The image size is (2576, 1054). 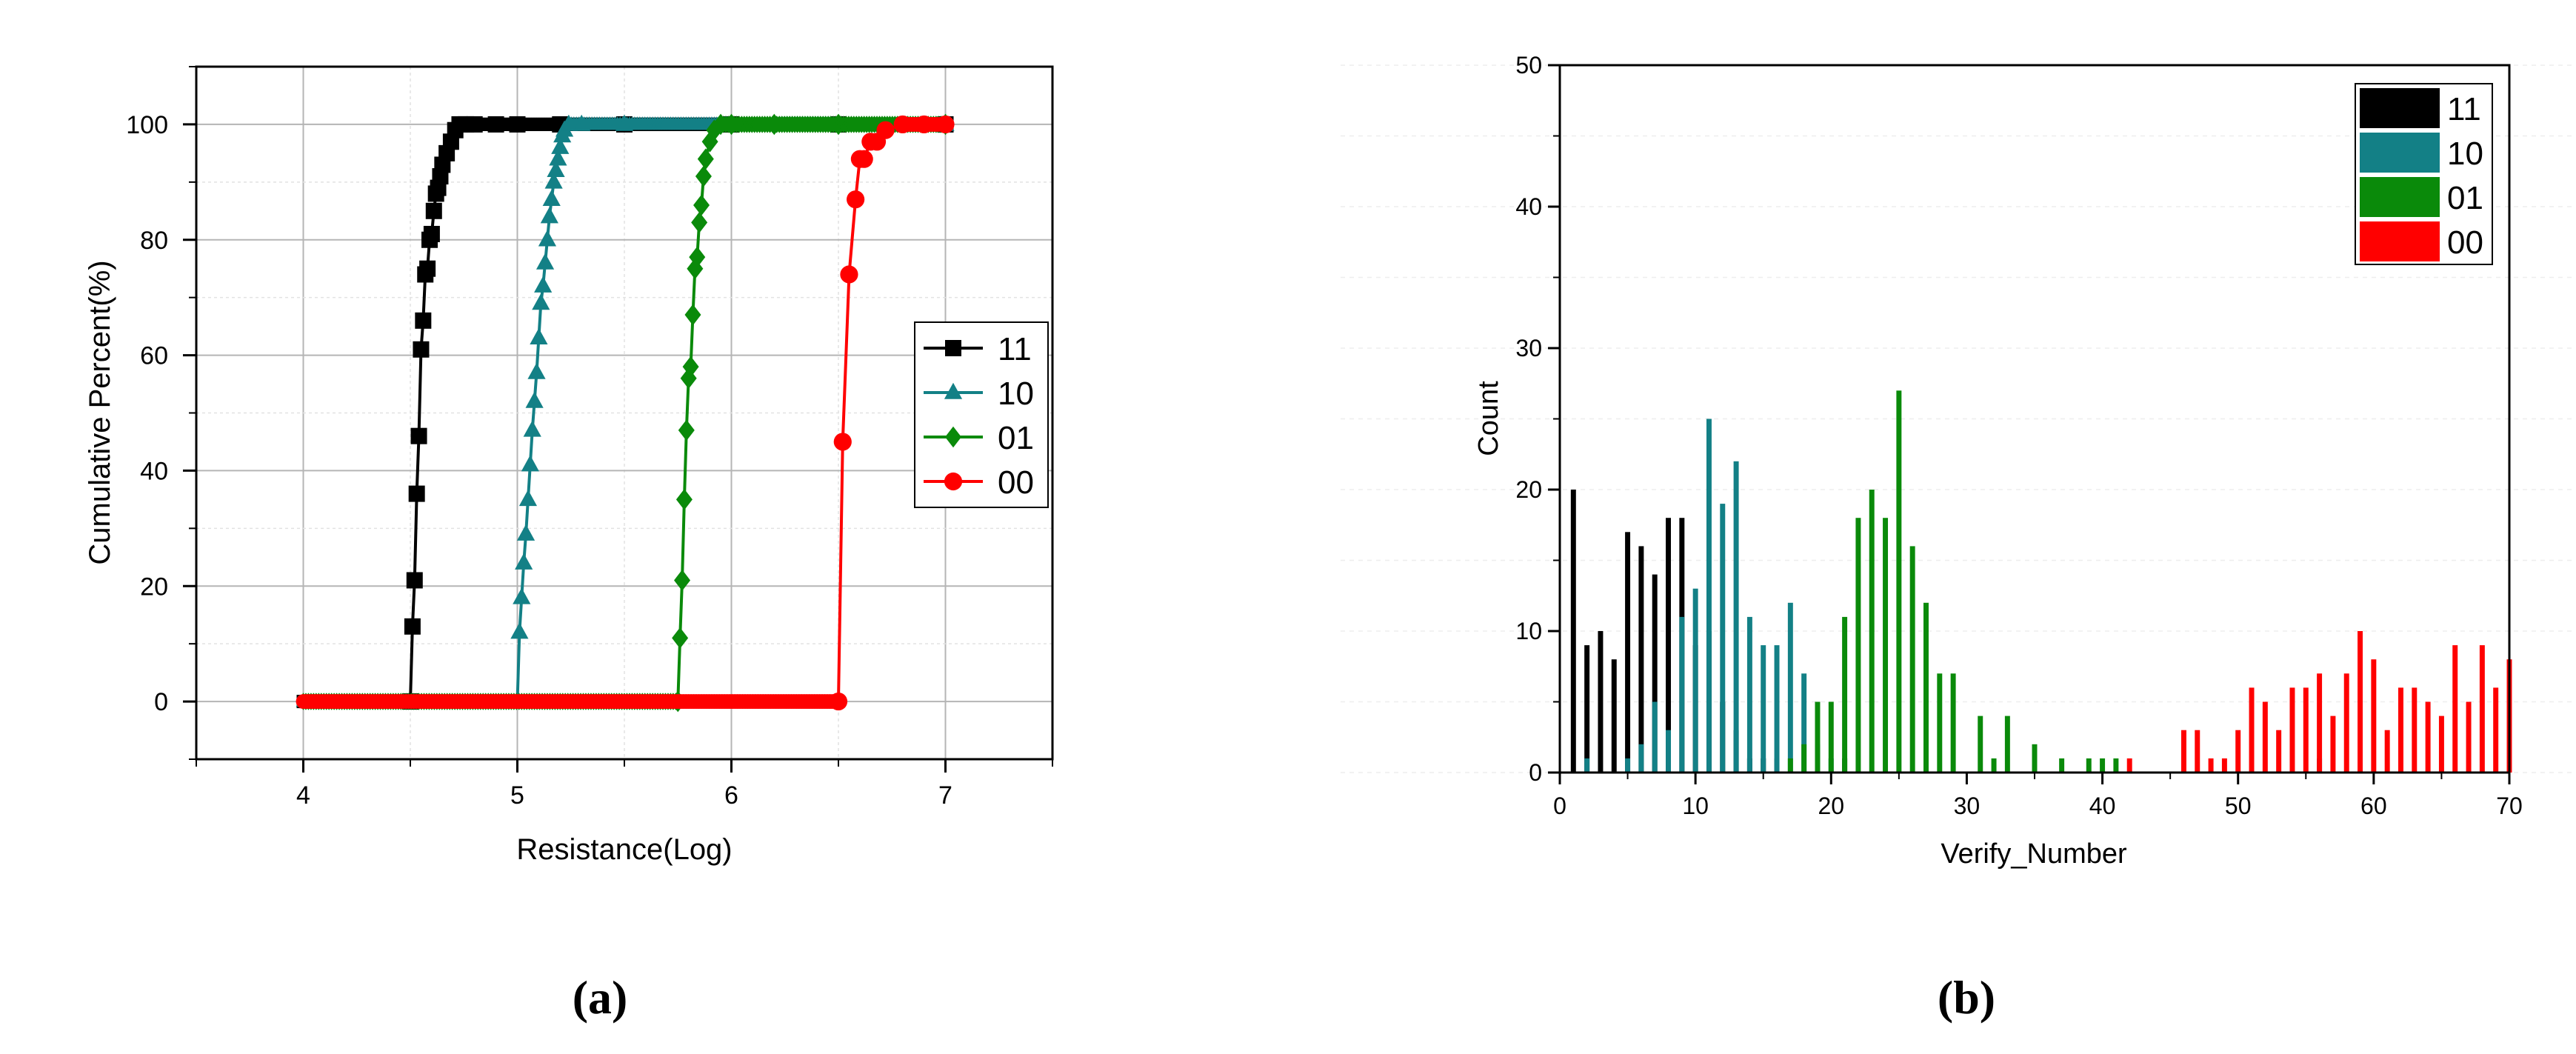 What do you see at coordinates (2102, 806) in the screenshot?
I see `b-x-tick-label: 40` at bounding box center [2102, 806].